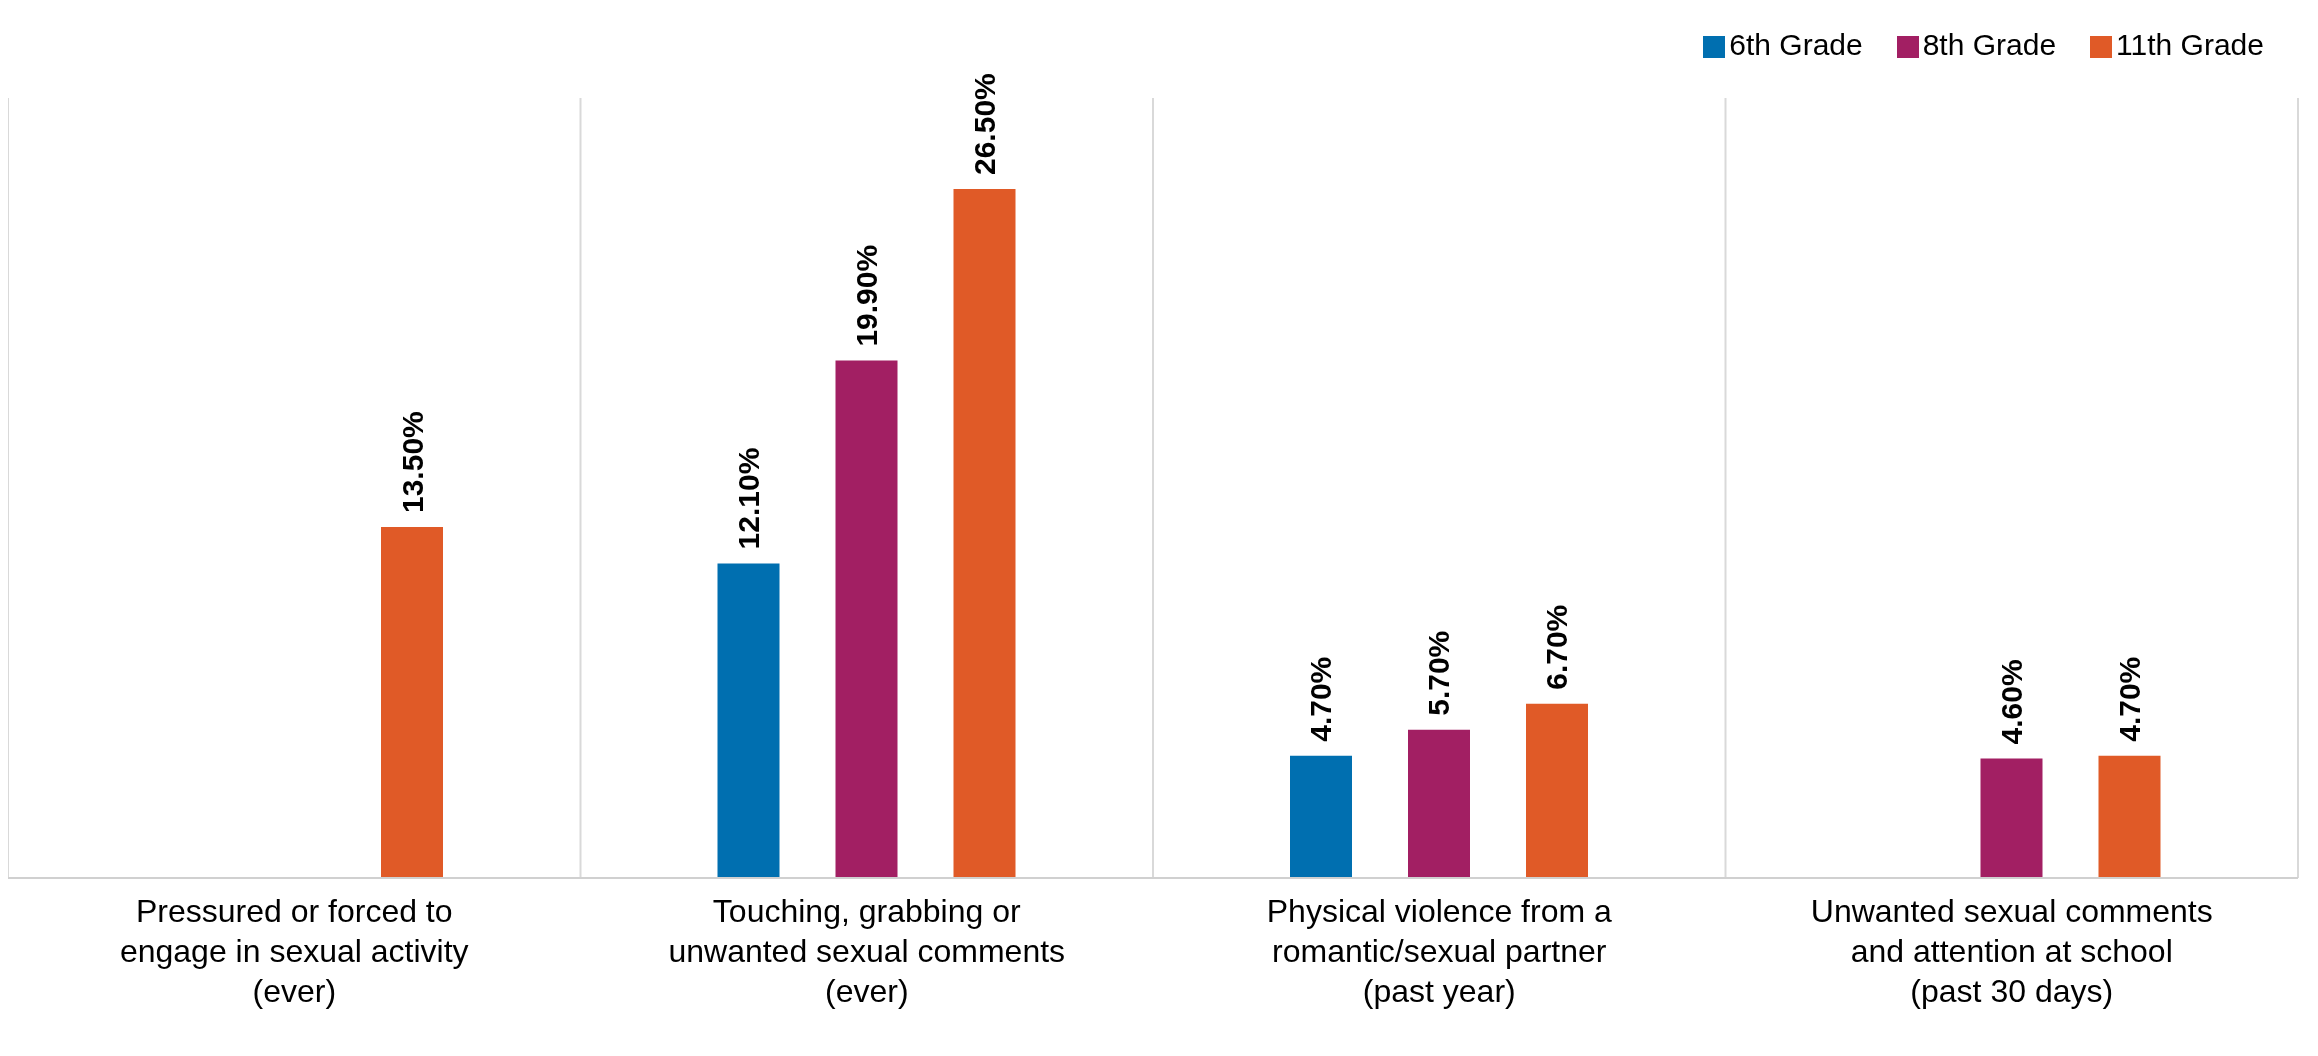 This screenshot has width=2318, height=1056. What do you see at coordinates (412, 462) in the screenshot?
I see `data-label: 13.50%` at bounding box center [412, 462].